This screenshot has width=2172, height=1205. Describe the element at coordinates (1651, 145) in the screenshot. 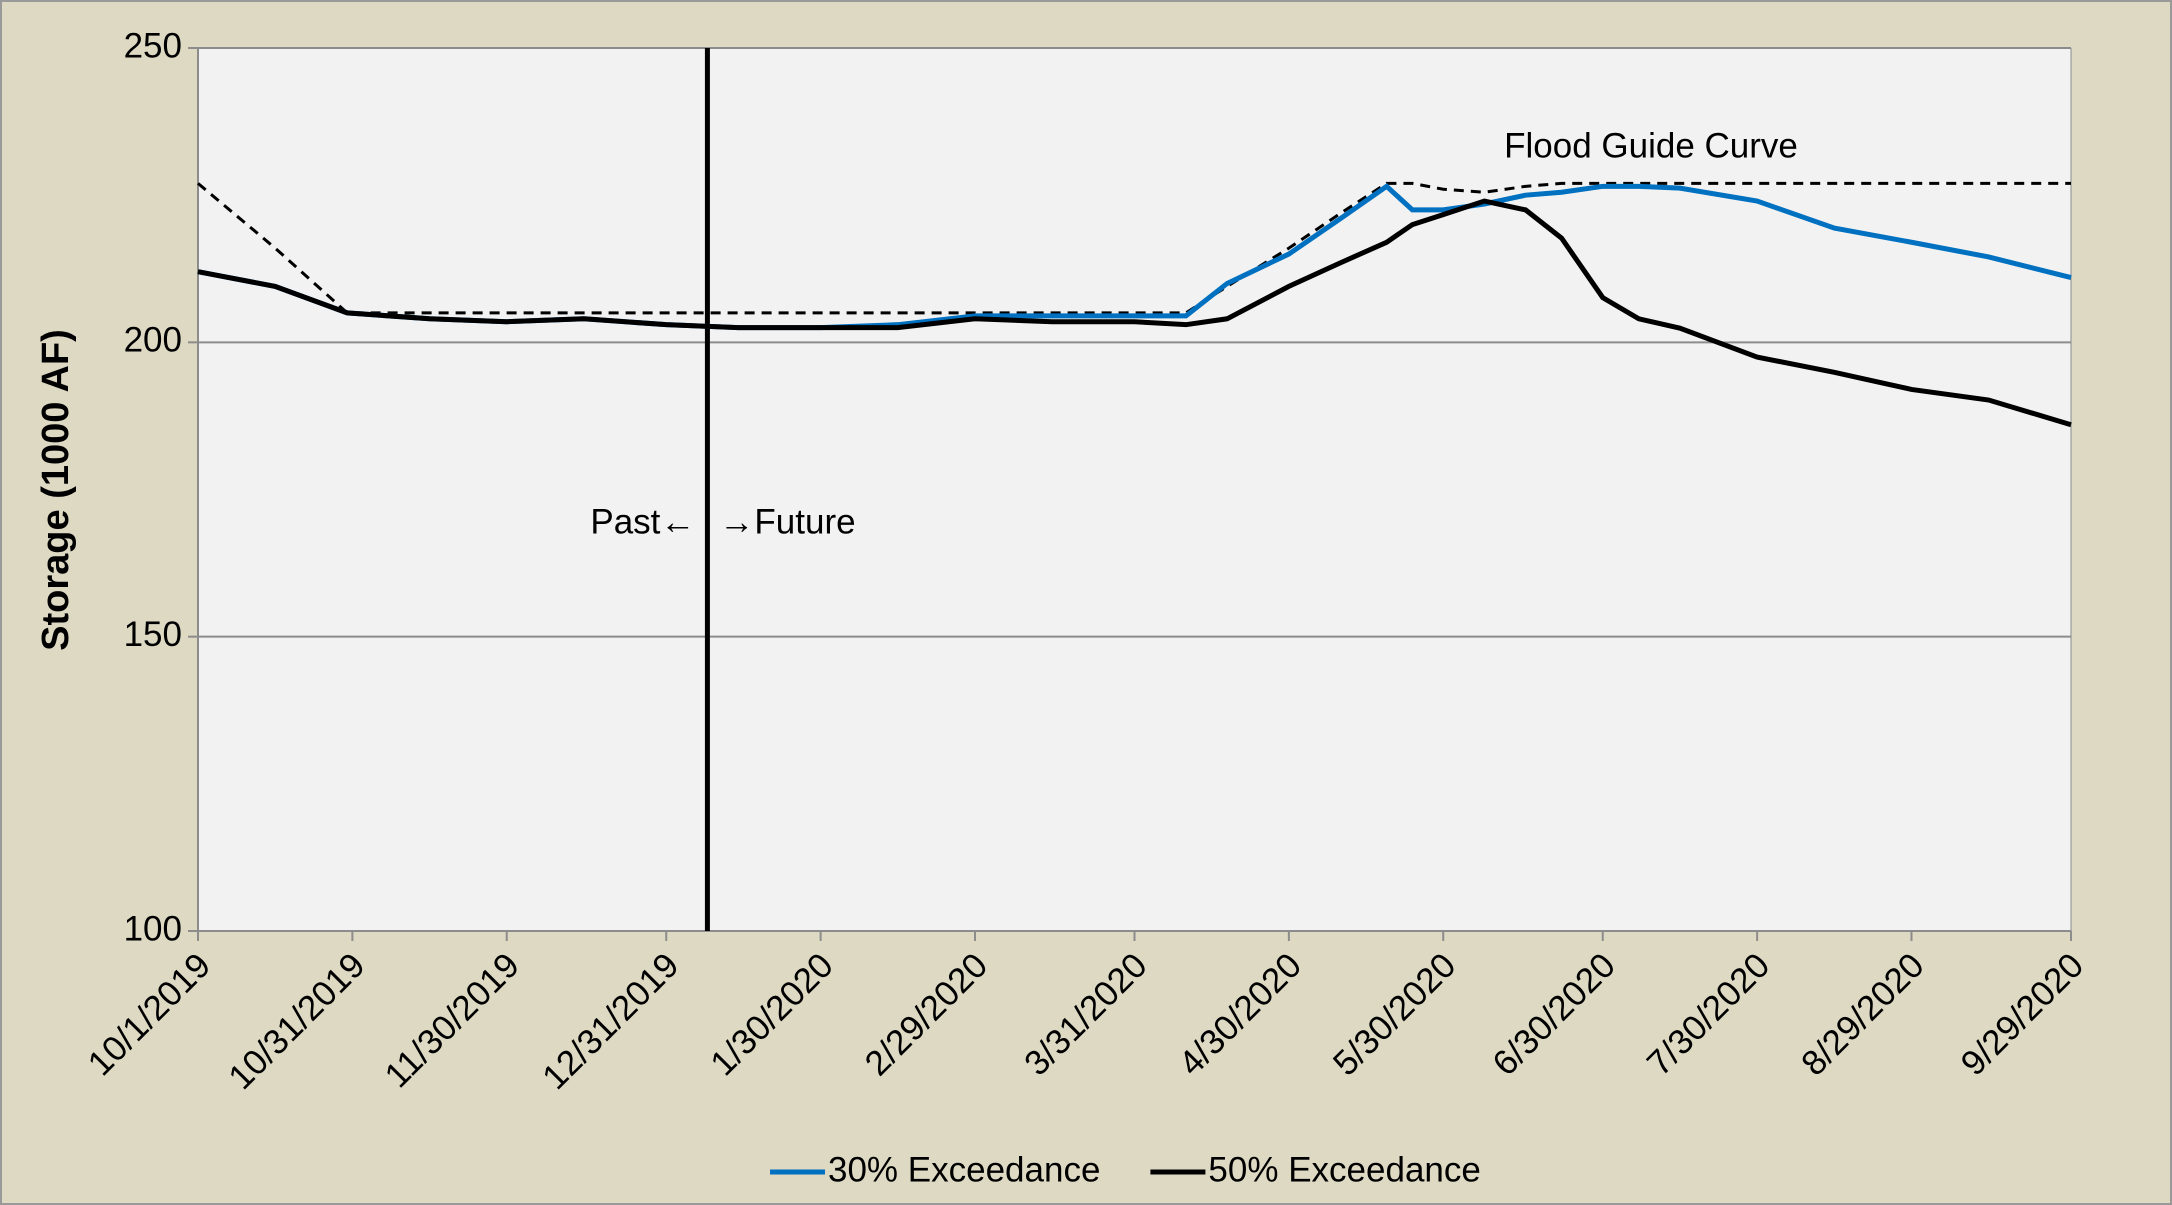

I see `annotation: Flood Guide Curve` at that location.